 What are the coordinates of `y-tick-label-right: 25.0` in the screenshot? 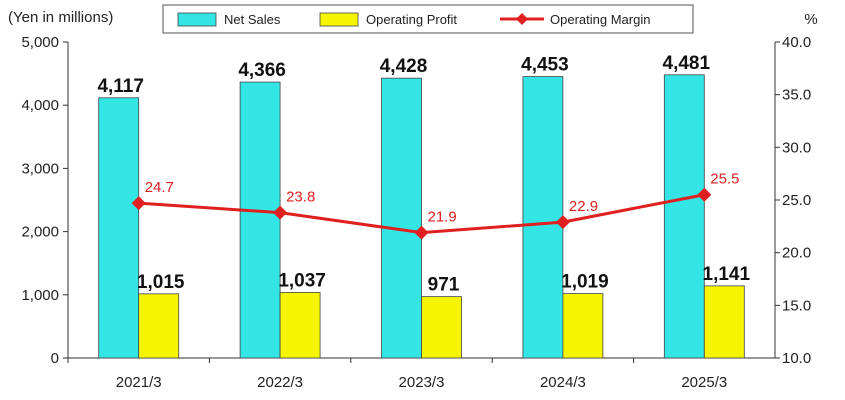 It's located at (796, 200).